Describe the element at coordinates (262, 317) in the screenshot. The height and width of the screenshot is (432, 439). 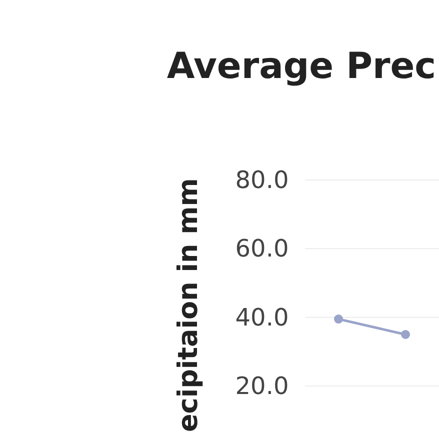
I see `y-tick-label: 40.0` at that location.